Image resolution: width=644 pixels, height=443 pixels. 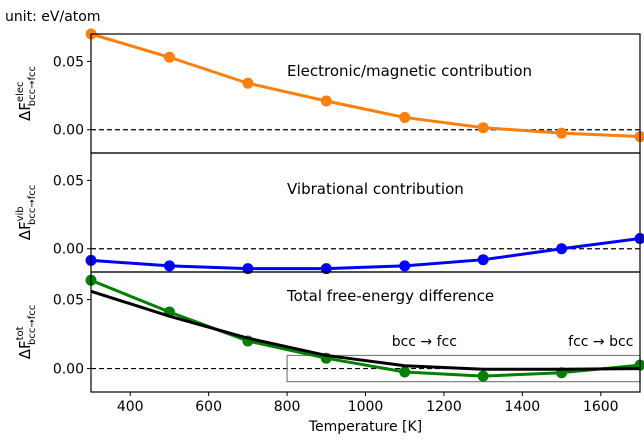 I want to click on x-tick-label: 1400, so click(x=523, y=407).